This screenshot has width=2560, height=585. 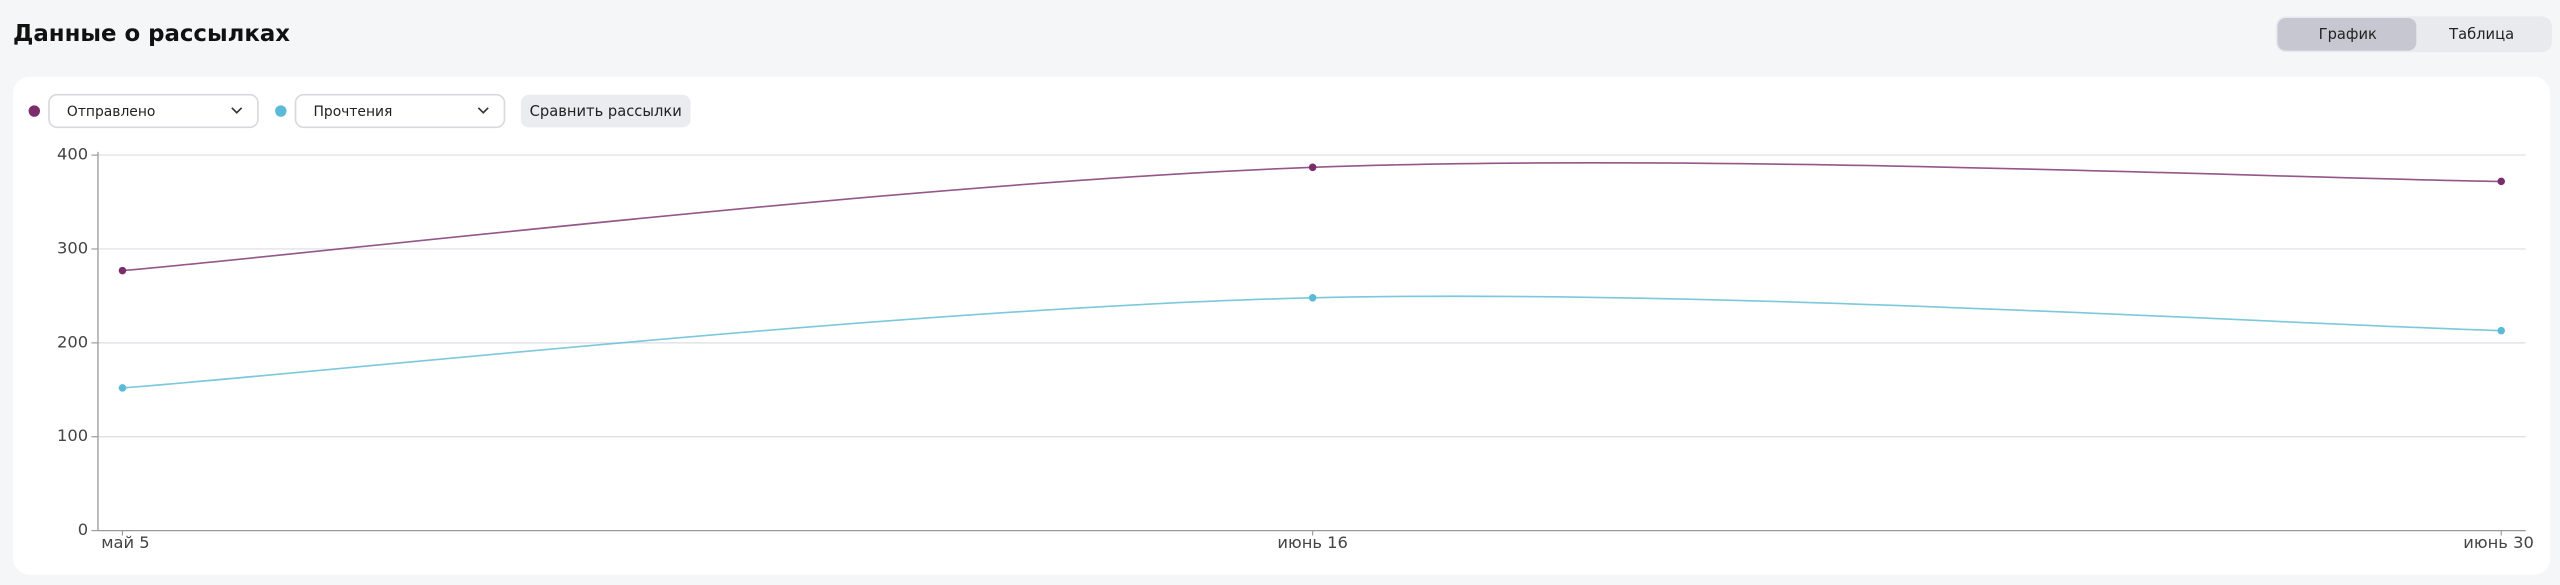 I want to click on legend-label: Отправлено, so click(x=111, y=112).